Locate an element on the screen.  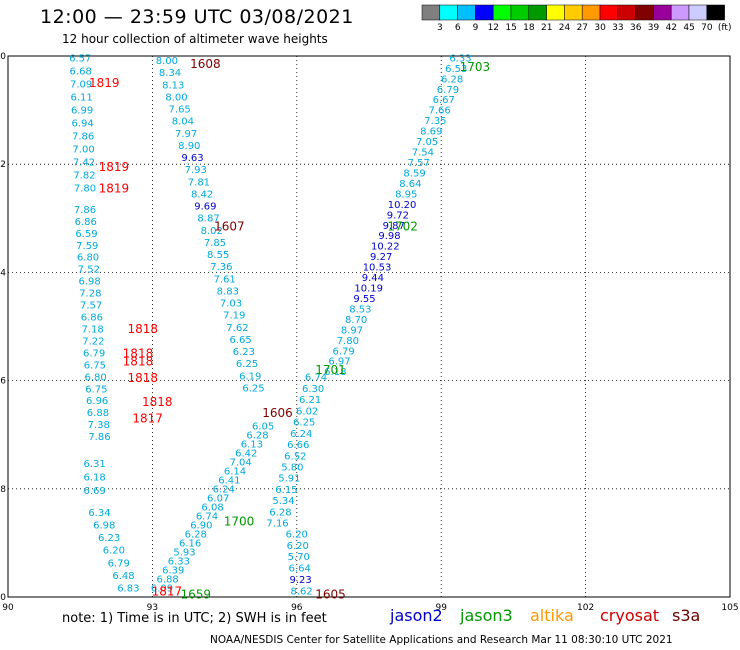
satellite-jason3: jason3 is located at coordinates (486, 615).